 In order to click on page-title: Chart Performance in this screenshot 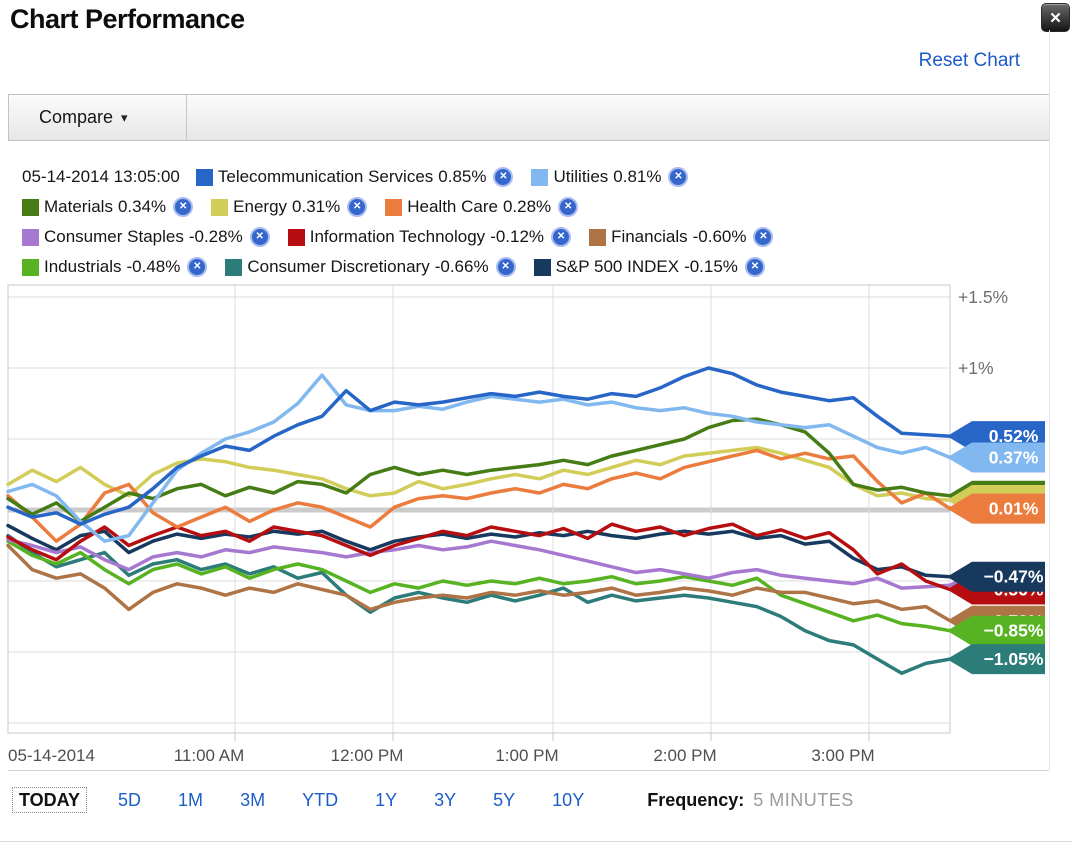, I will do `click(127, 19)`.